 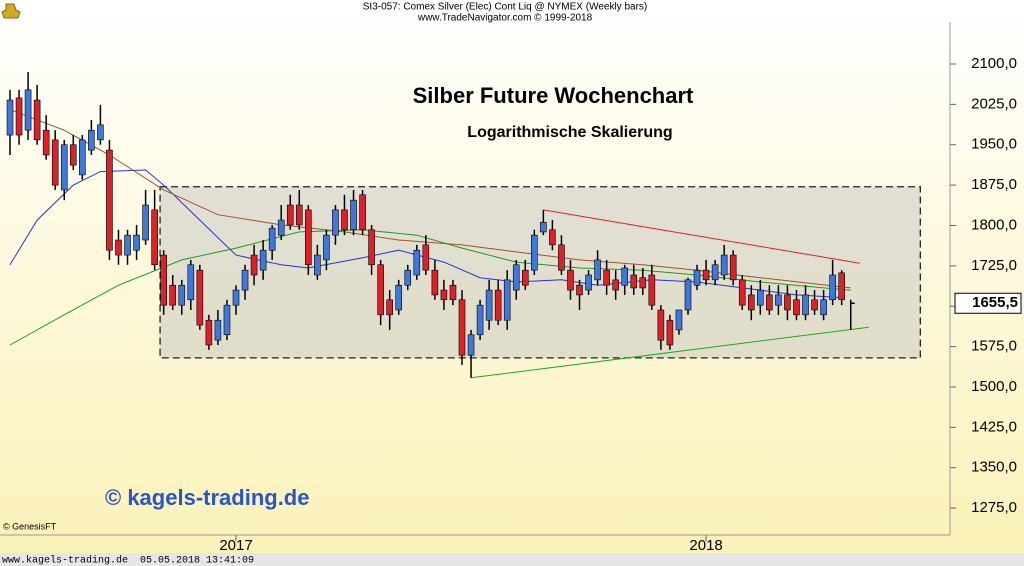 I want to click on last-price-label: 1655,5, so click(x=995, y=302).